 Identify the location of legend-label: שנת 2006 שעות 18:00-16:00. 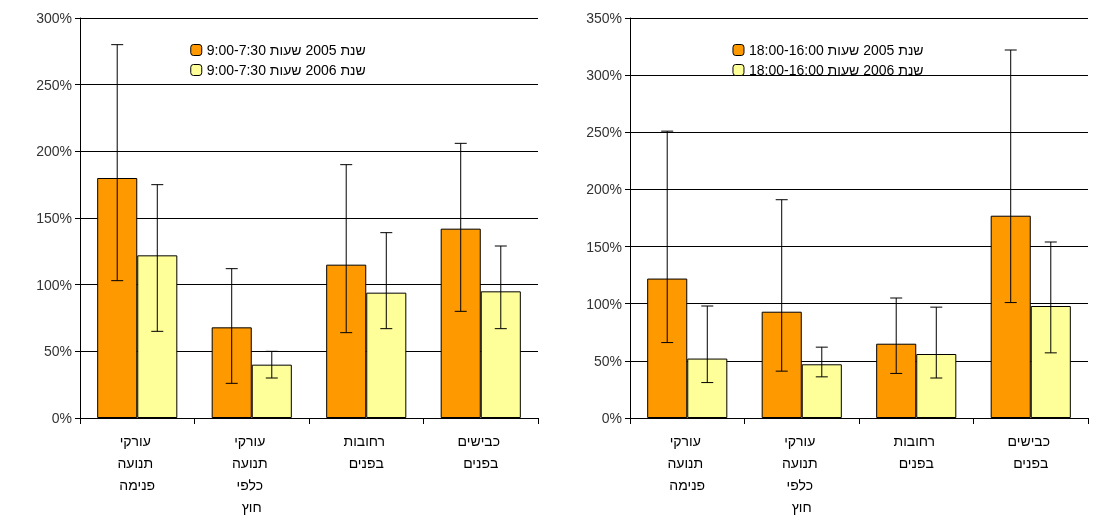
(836, 70).